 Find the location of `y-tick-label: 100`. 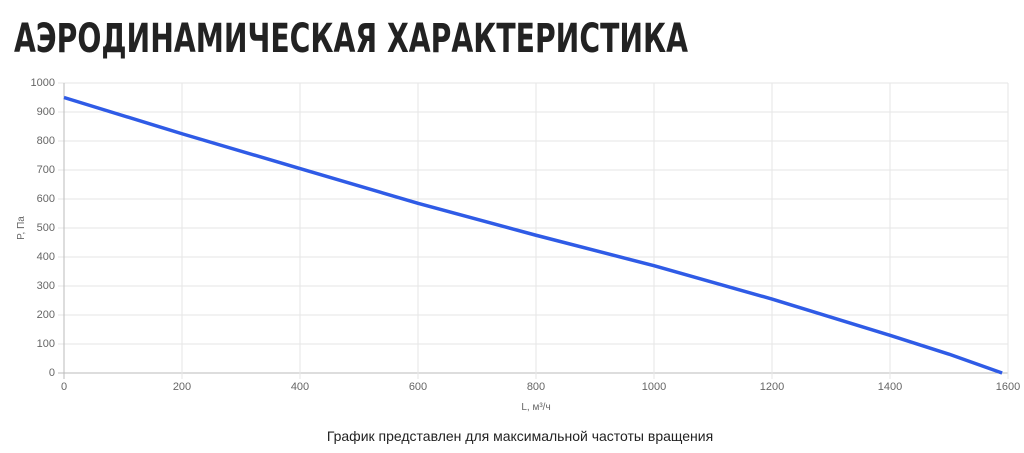

y-tick-label: 100 is located at coordinates (46, 344).